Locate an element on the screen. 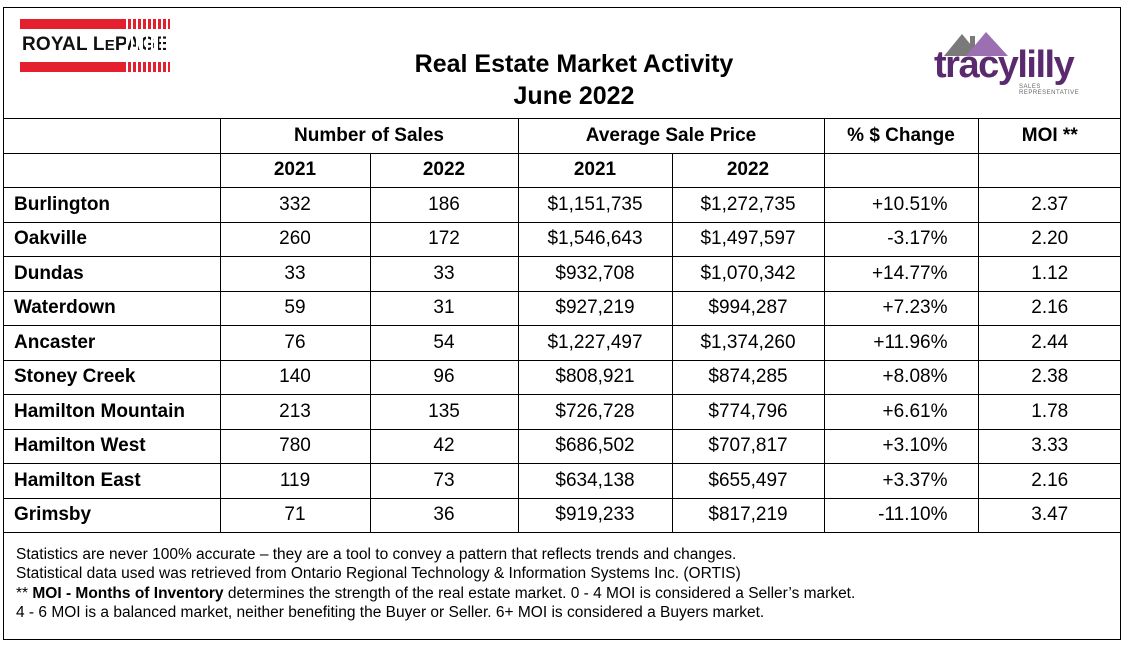 This screenshot has width=1128, height=647. price-2021-cell: $1,546,643 is located at coordinates (595, 239).